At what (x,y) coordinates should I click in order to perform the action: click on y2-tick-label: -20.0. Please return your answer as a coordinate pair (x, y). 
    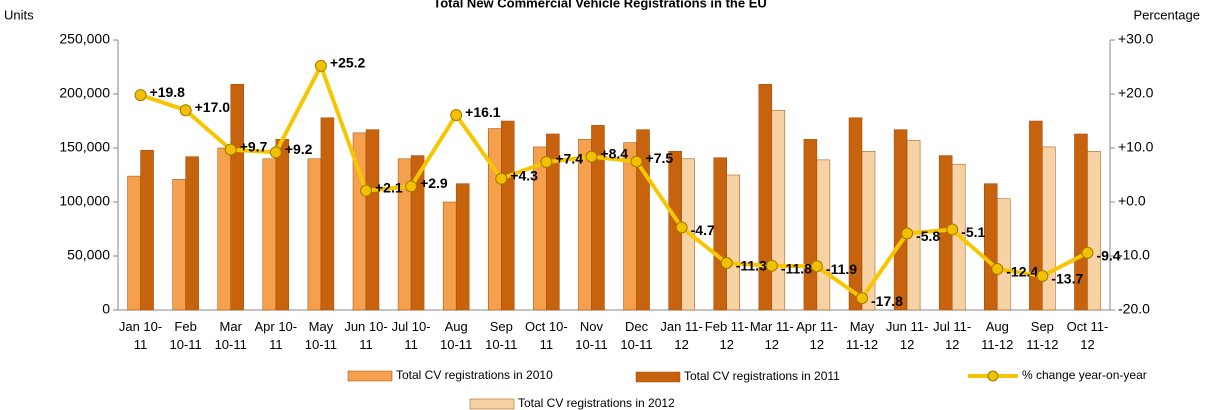
    Looking at the image, I should click on (1134, 309).